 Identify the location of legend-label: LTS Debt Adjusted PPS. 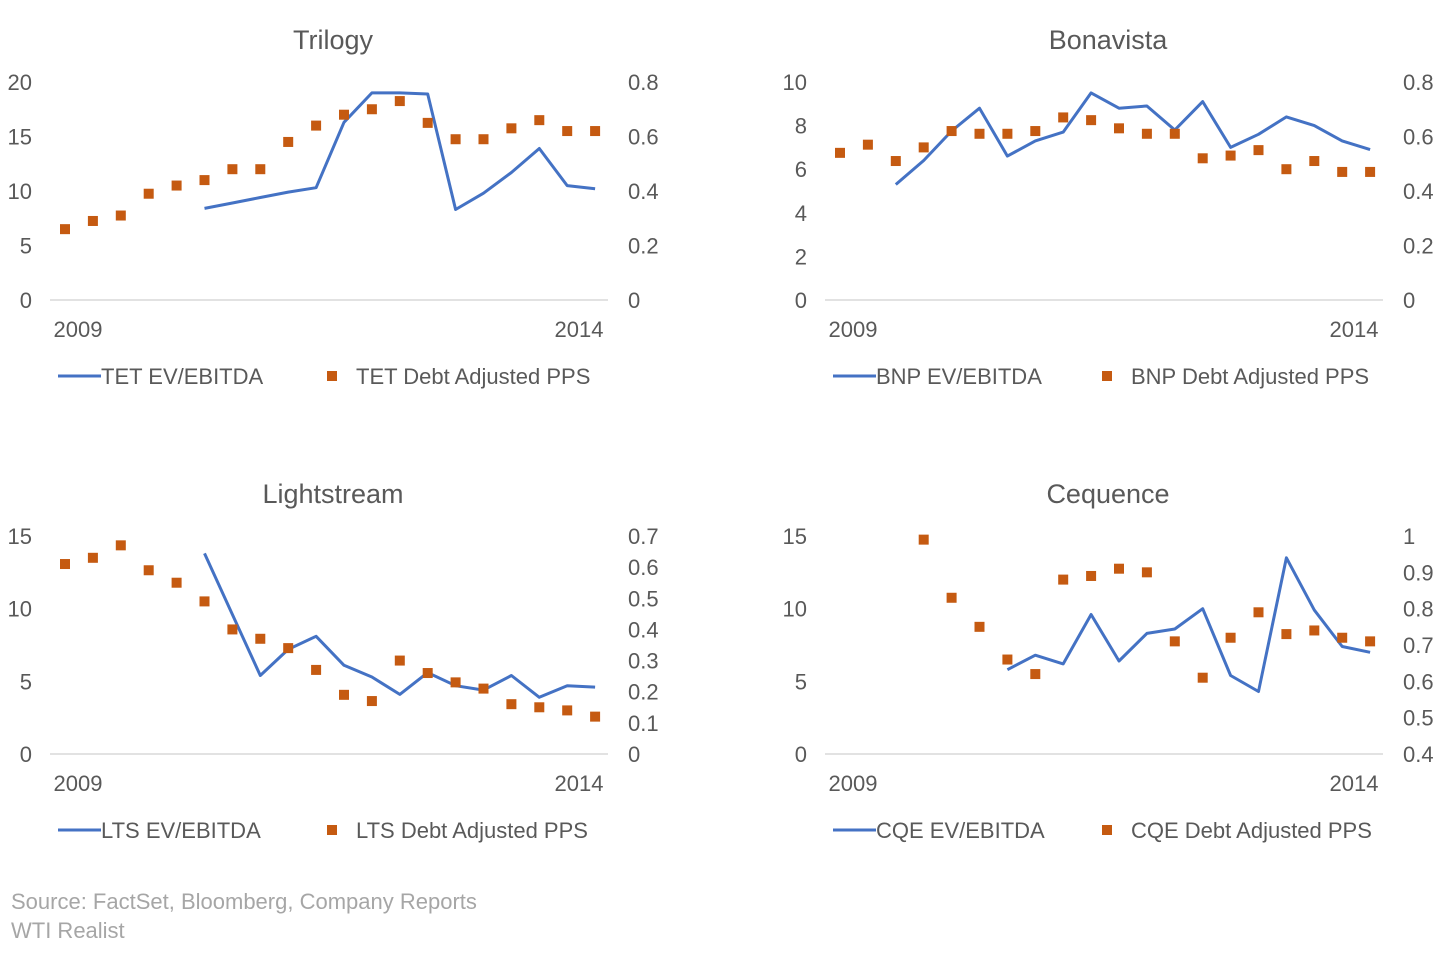
(472, 830).